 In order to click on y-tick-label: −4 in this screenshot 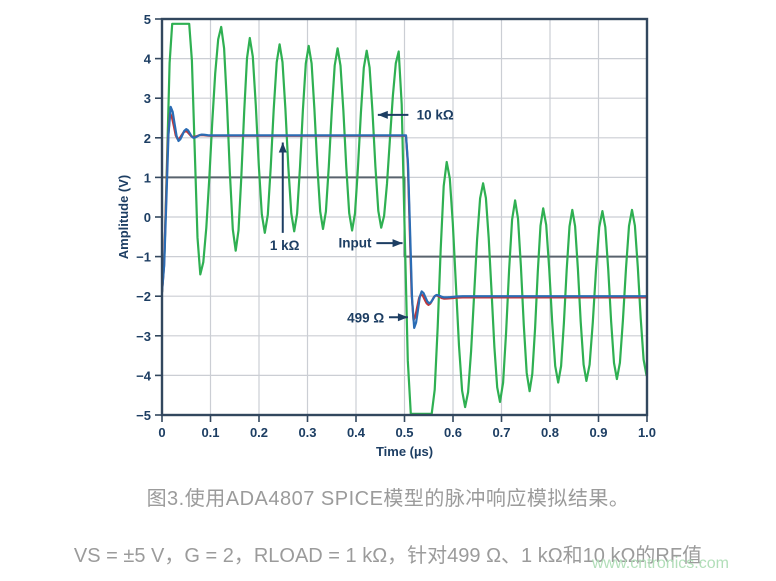, I will do `click(144, 375)`.